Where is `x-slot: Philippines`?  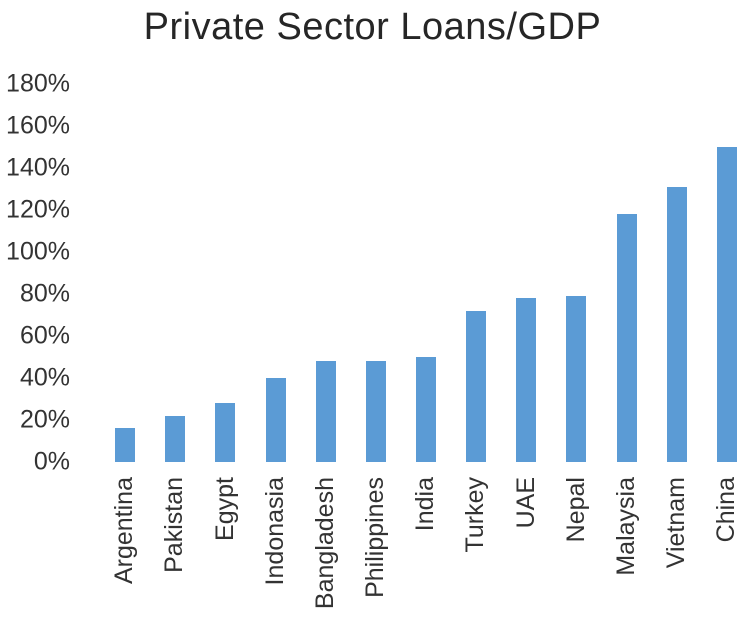
x-slot: Philippines is located at coordinates (376, 537).